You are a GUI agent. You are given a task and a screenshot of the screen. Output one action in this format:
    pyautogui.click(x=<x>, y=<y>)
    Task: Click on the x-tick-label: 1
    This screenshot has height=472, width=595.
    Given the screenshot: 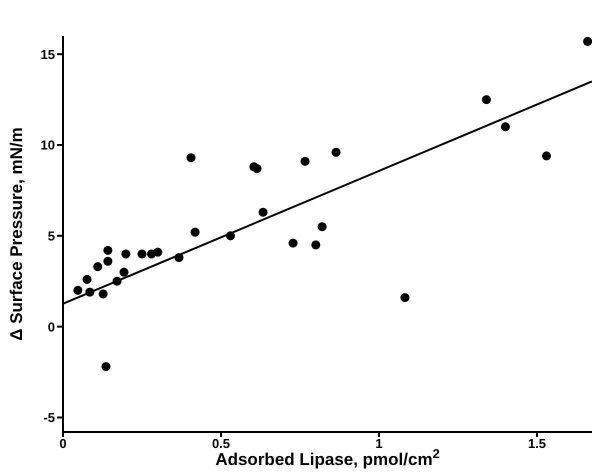 What is the action you would take?
    pyautogui.click(x=379, y=444)
    